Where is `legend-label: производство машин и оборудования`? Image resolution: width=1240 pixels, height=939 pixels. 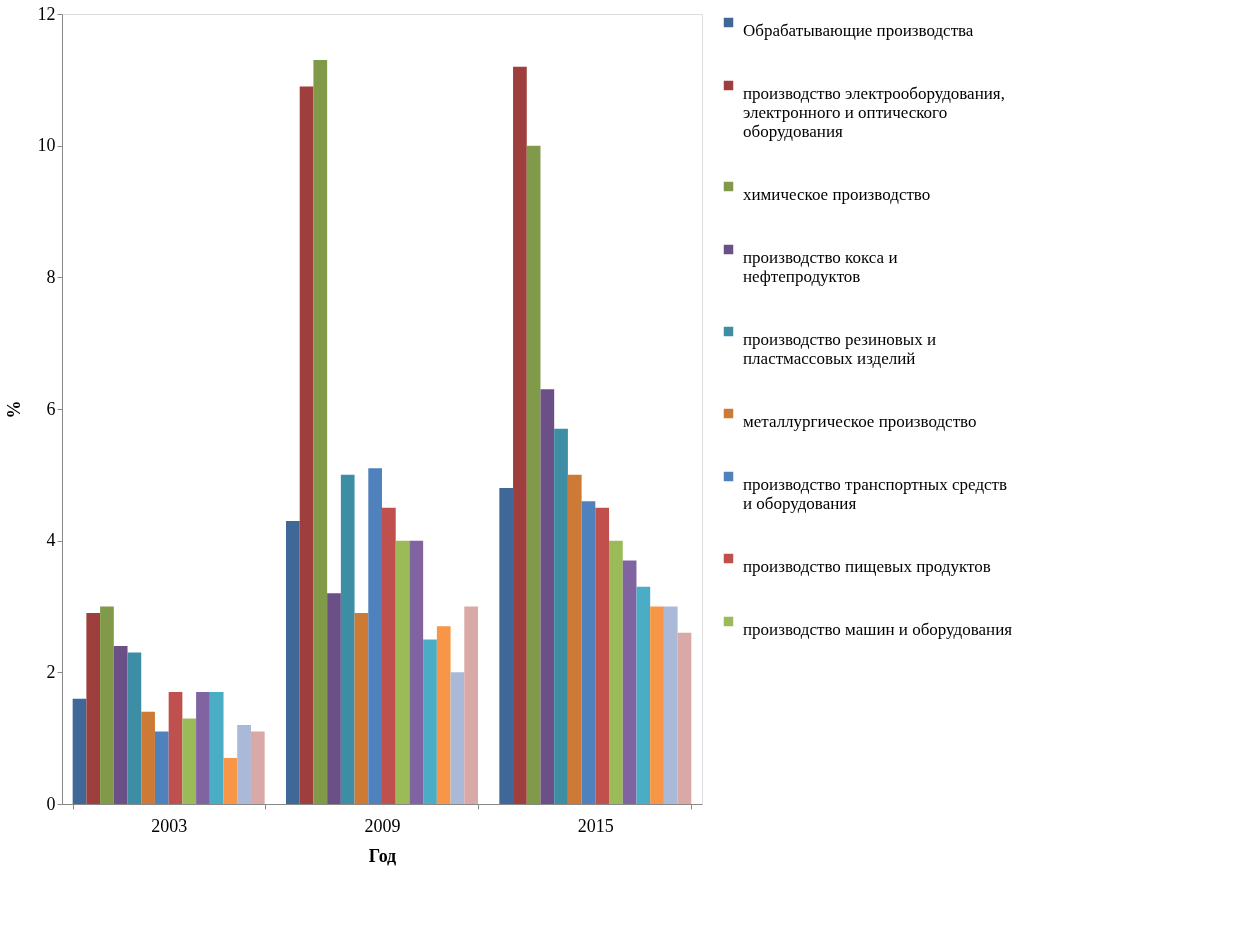
legend-label: производство машин и оборудования is located at coordinates (878, 629).